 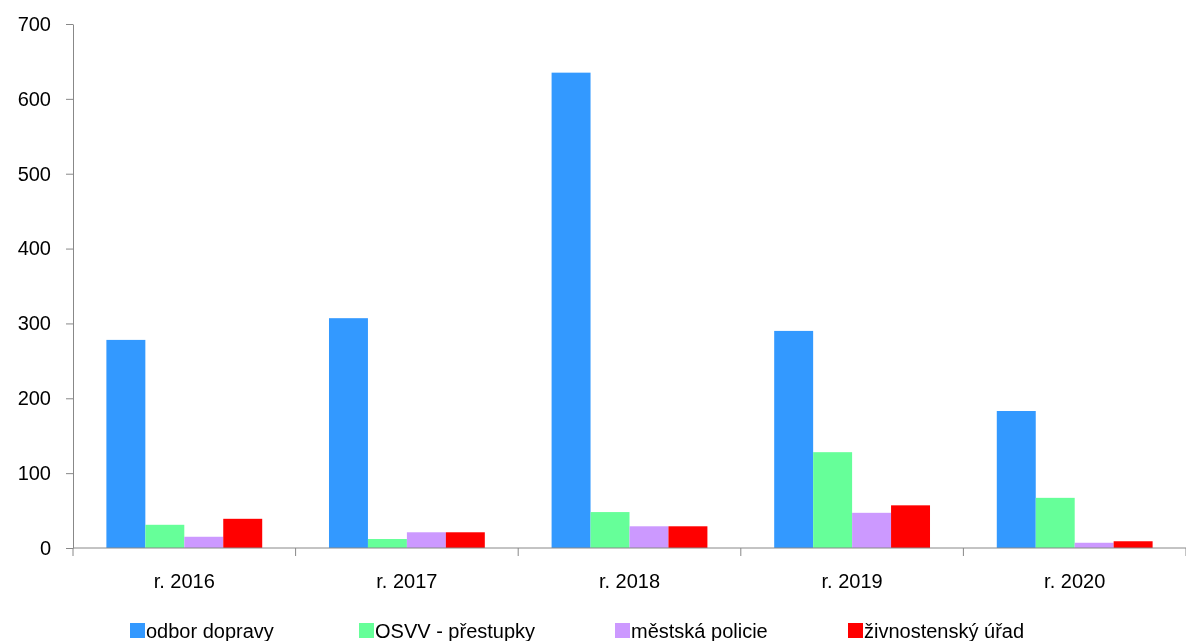 I want to click on x-tick-label: r. 2019, so click(x=852, y=581).